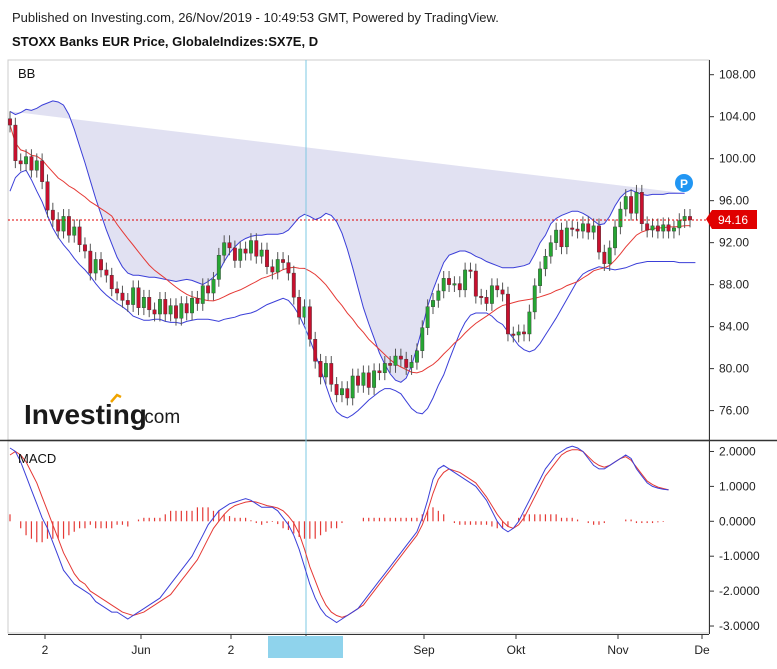 The height and width of the screenshot is (669, 777). Describe the element at coordinates (737, 75) in the screenshot. I see `price-tick-label: 108.00` at that location.